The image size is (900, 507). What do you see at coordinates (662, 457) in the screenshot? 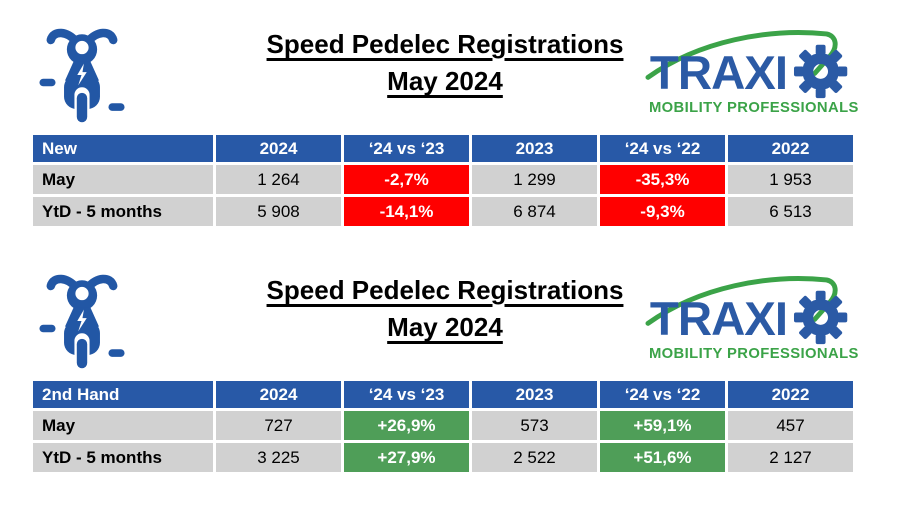
I see `change-cell: +51,6%` at bounding box center [662, 457].